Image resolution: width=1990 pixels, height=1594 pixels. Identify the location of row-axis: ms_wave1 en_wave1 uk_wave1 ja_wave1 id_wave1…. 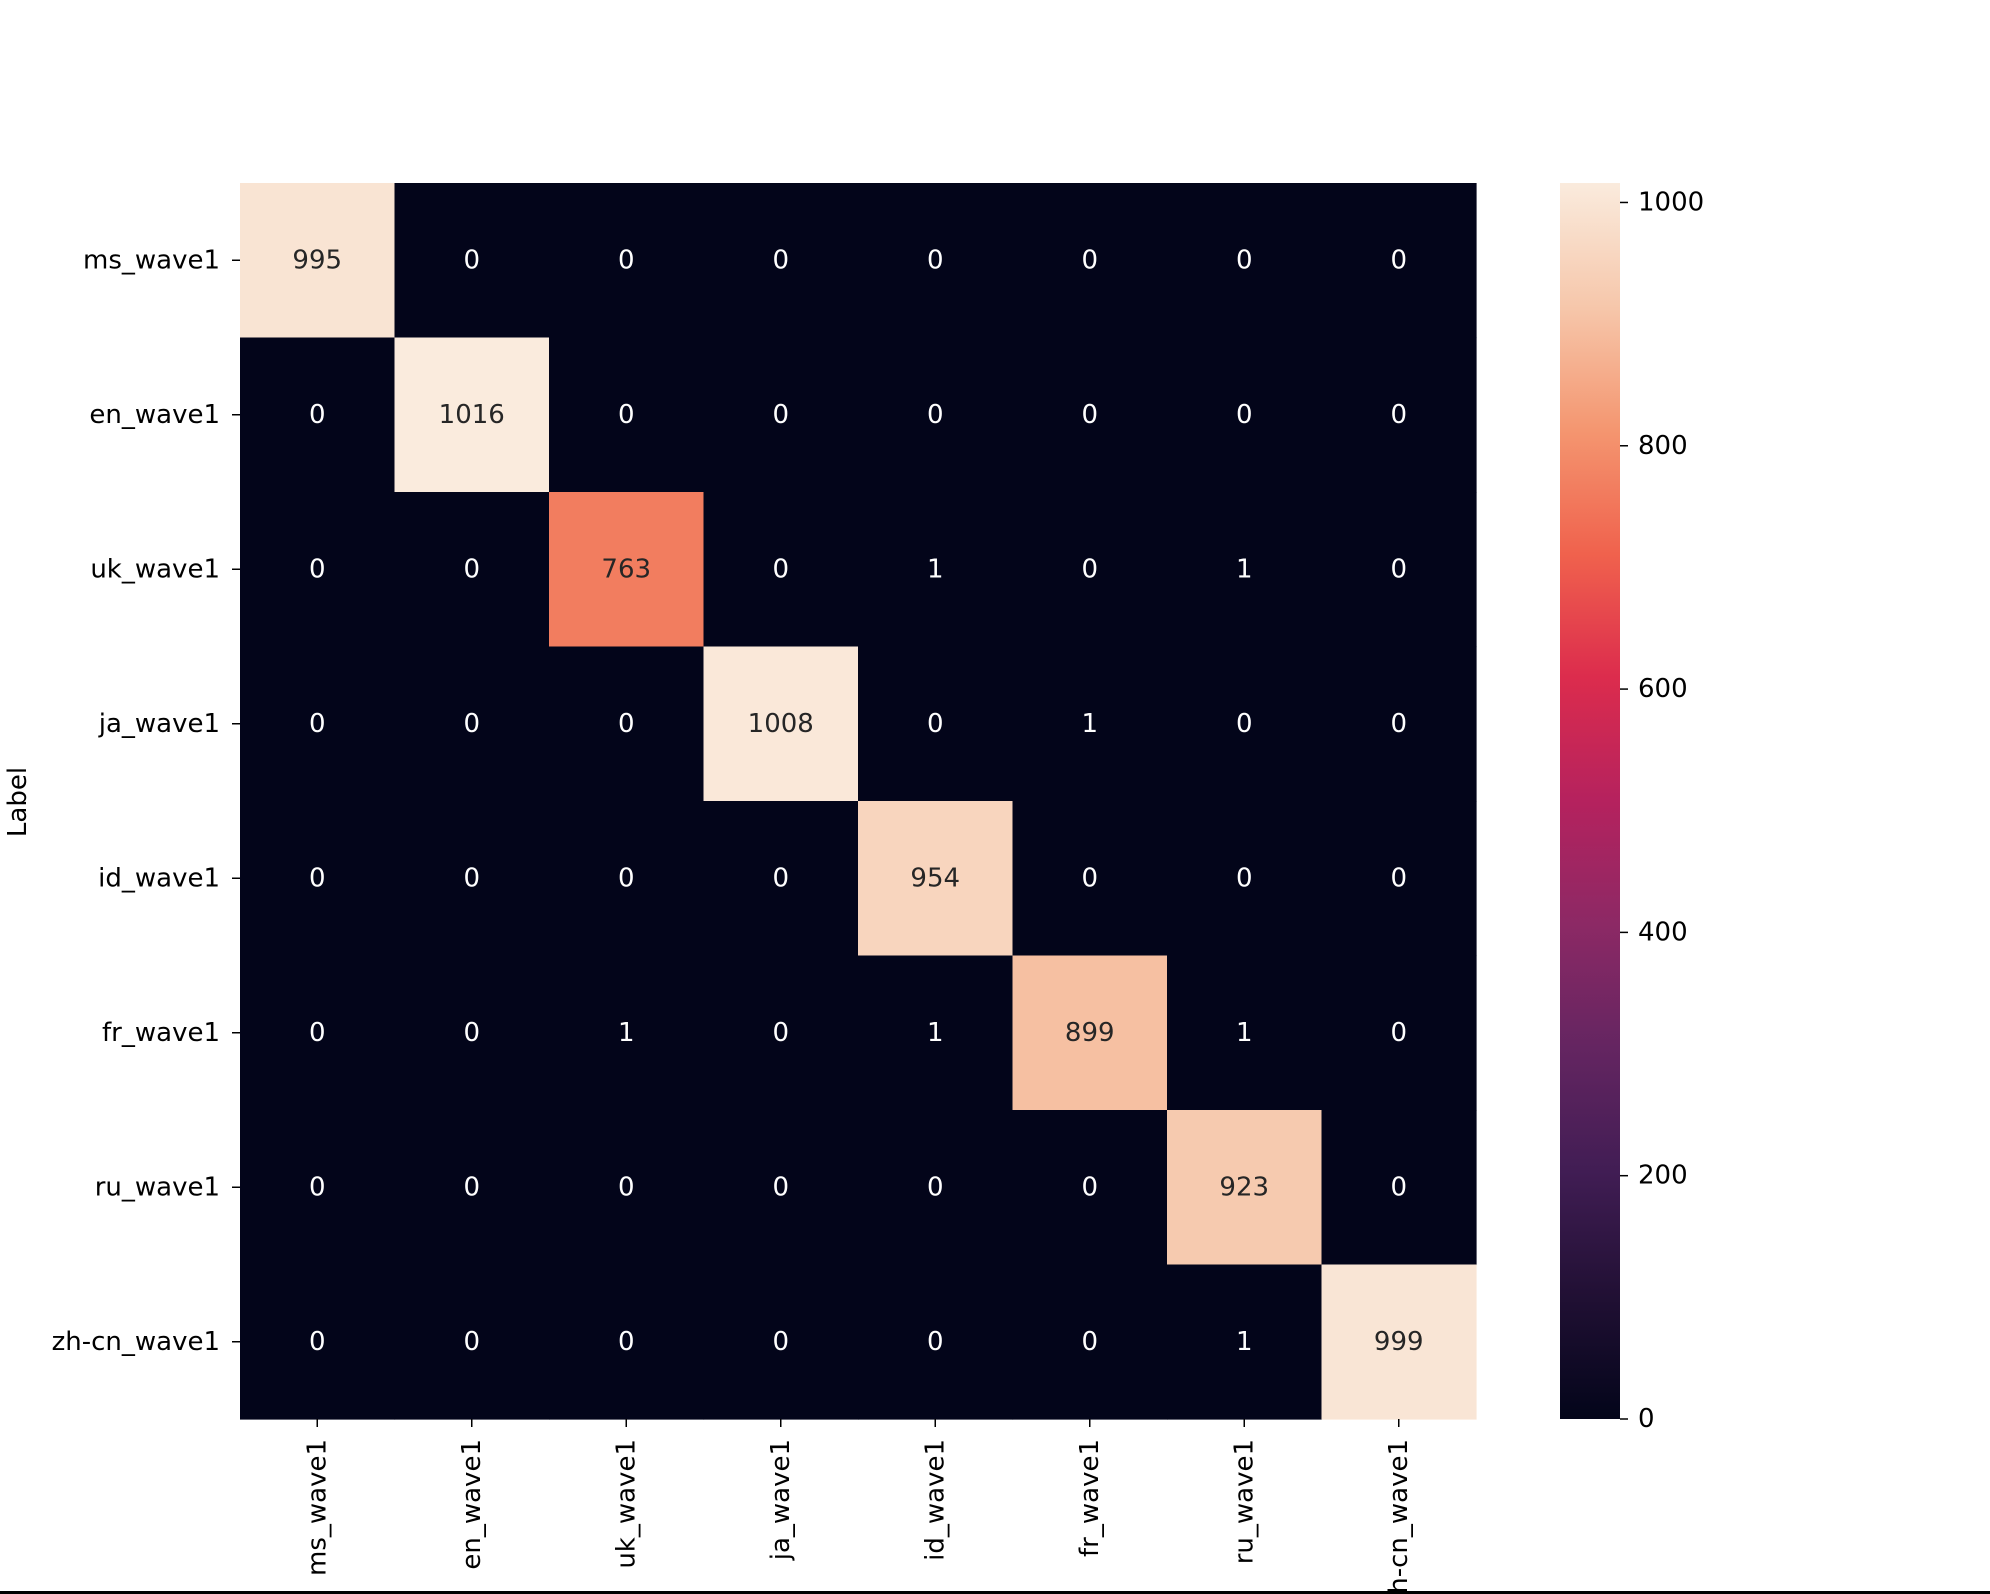
(146, 801).